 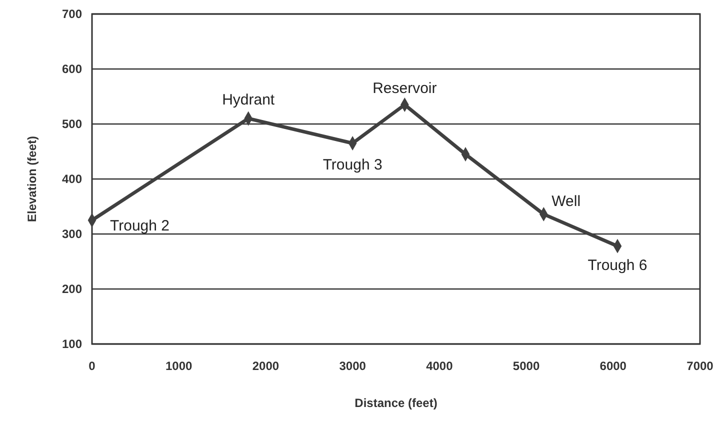 I want to click on x-tick-label: 2000, so click(x=266, y=366).